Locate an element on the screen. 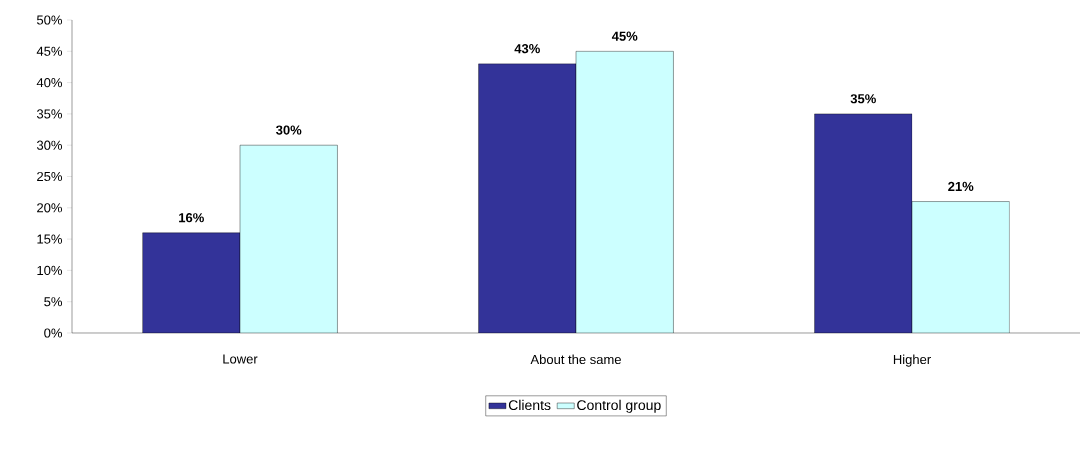  y-tick-label: 0% is located at coordinates (53, 333).